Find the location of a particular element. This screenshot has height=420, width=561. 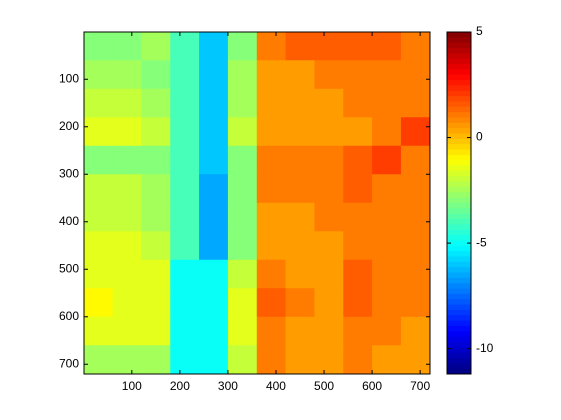

x-tick-label: 500 is located at coordinates (324, 386).